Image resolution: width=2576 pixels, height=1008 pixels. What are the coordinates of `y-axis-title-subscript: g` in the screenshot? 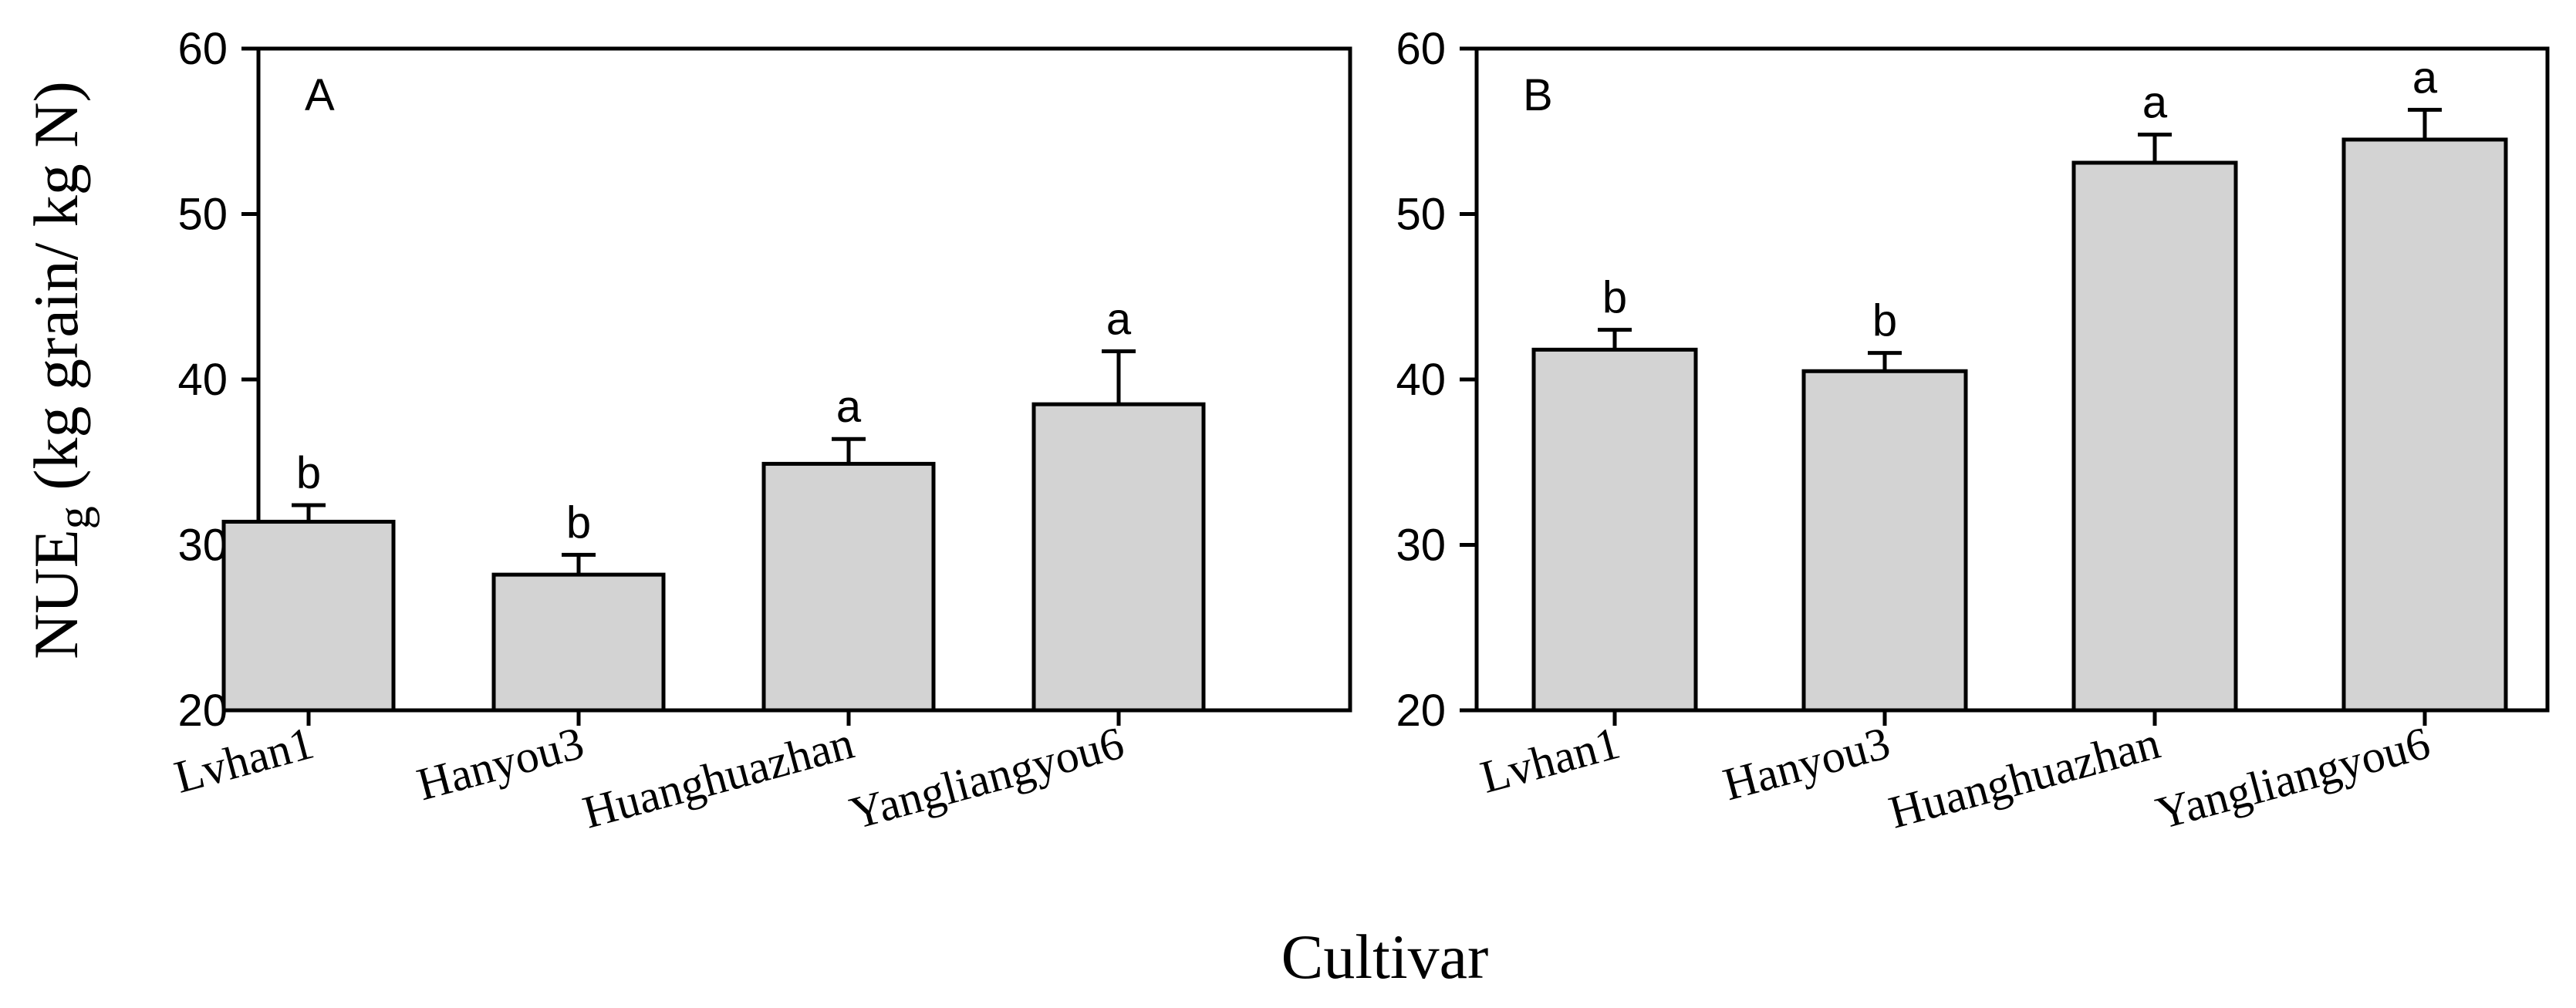 It's located at (75, 517).